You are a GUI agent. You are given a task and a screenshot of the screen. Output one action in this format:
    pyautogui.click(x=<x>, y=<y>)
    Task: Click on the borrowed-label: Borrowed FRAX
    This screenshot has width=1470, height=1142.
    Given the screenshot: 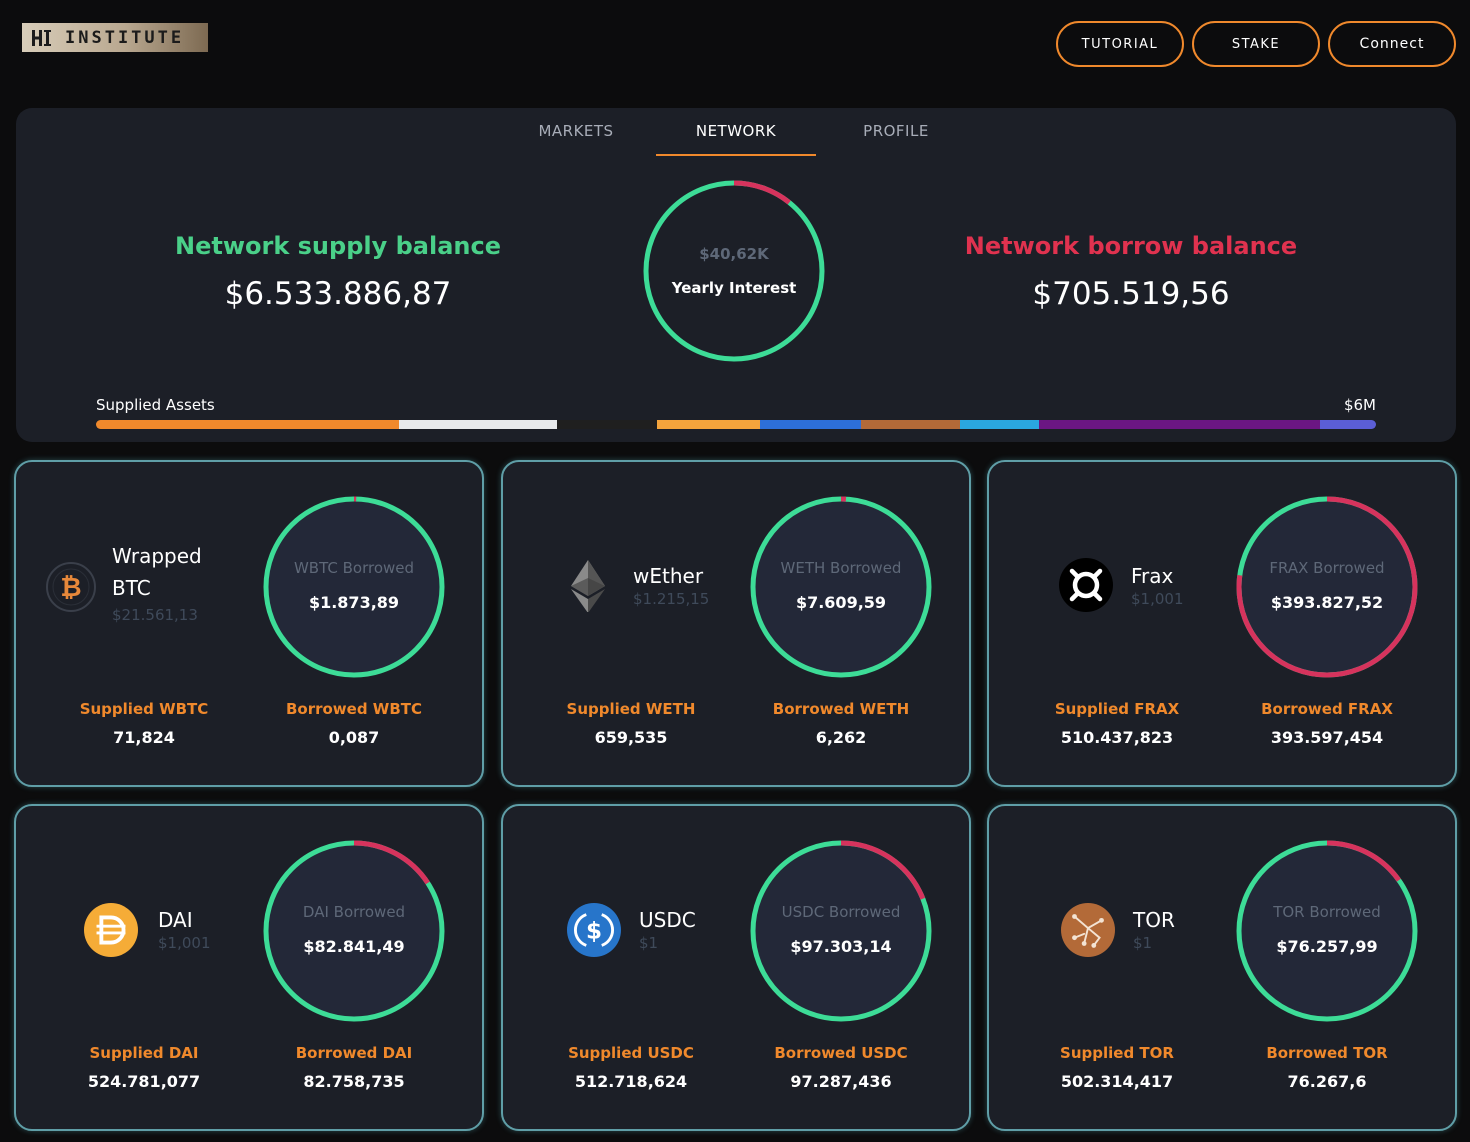 What is the action you would take?
    pyautogui.click(x=1327, y=709)
    